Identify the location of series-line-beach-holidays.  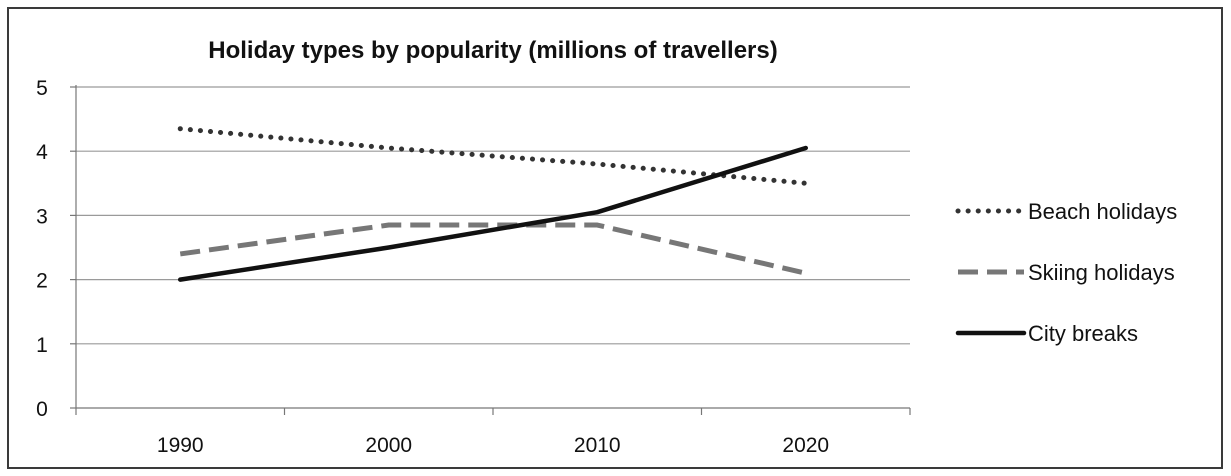
(493, 156).